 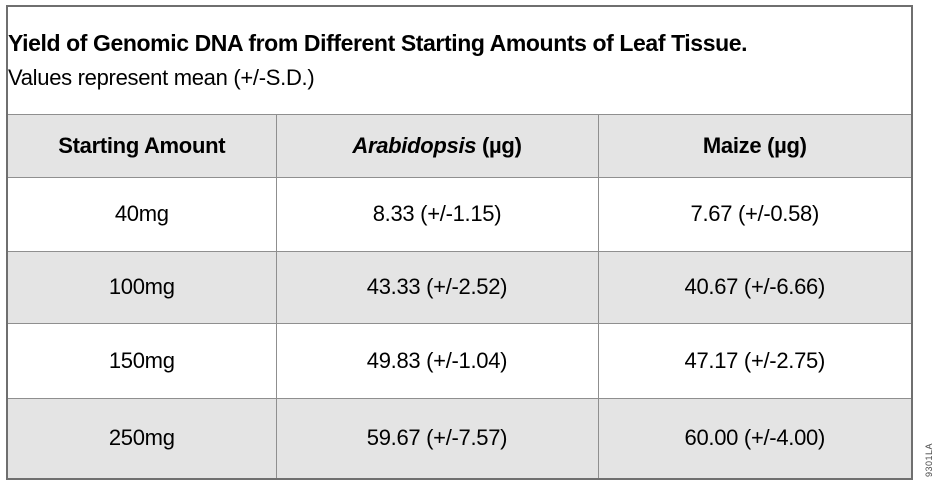 I want to click on column-header-species-name: Maize, so click(x=732, y=145).